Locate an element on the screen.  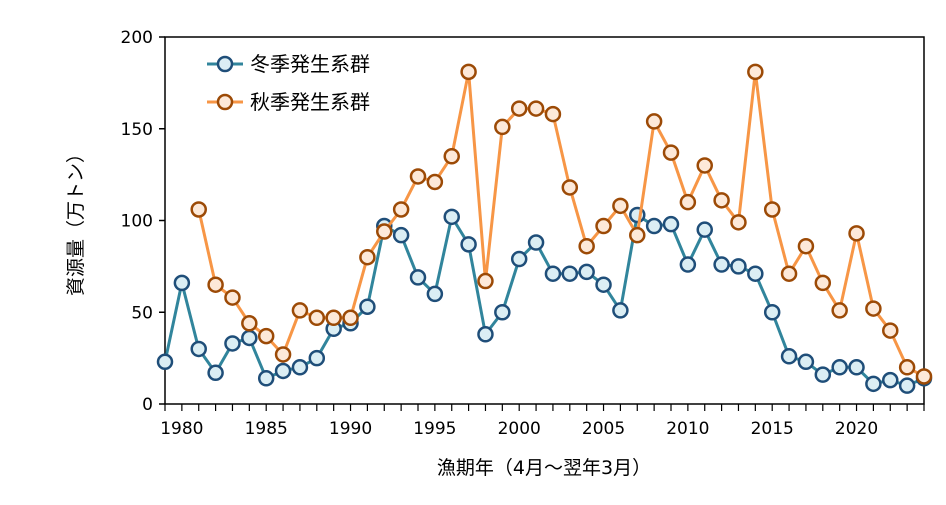
legend: 冬季発生系群 秋季発生系群 is located at coordinates (288, 83).